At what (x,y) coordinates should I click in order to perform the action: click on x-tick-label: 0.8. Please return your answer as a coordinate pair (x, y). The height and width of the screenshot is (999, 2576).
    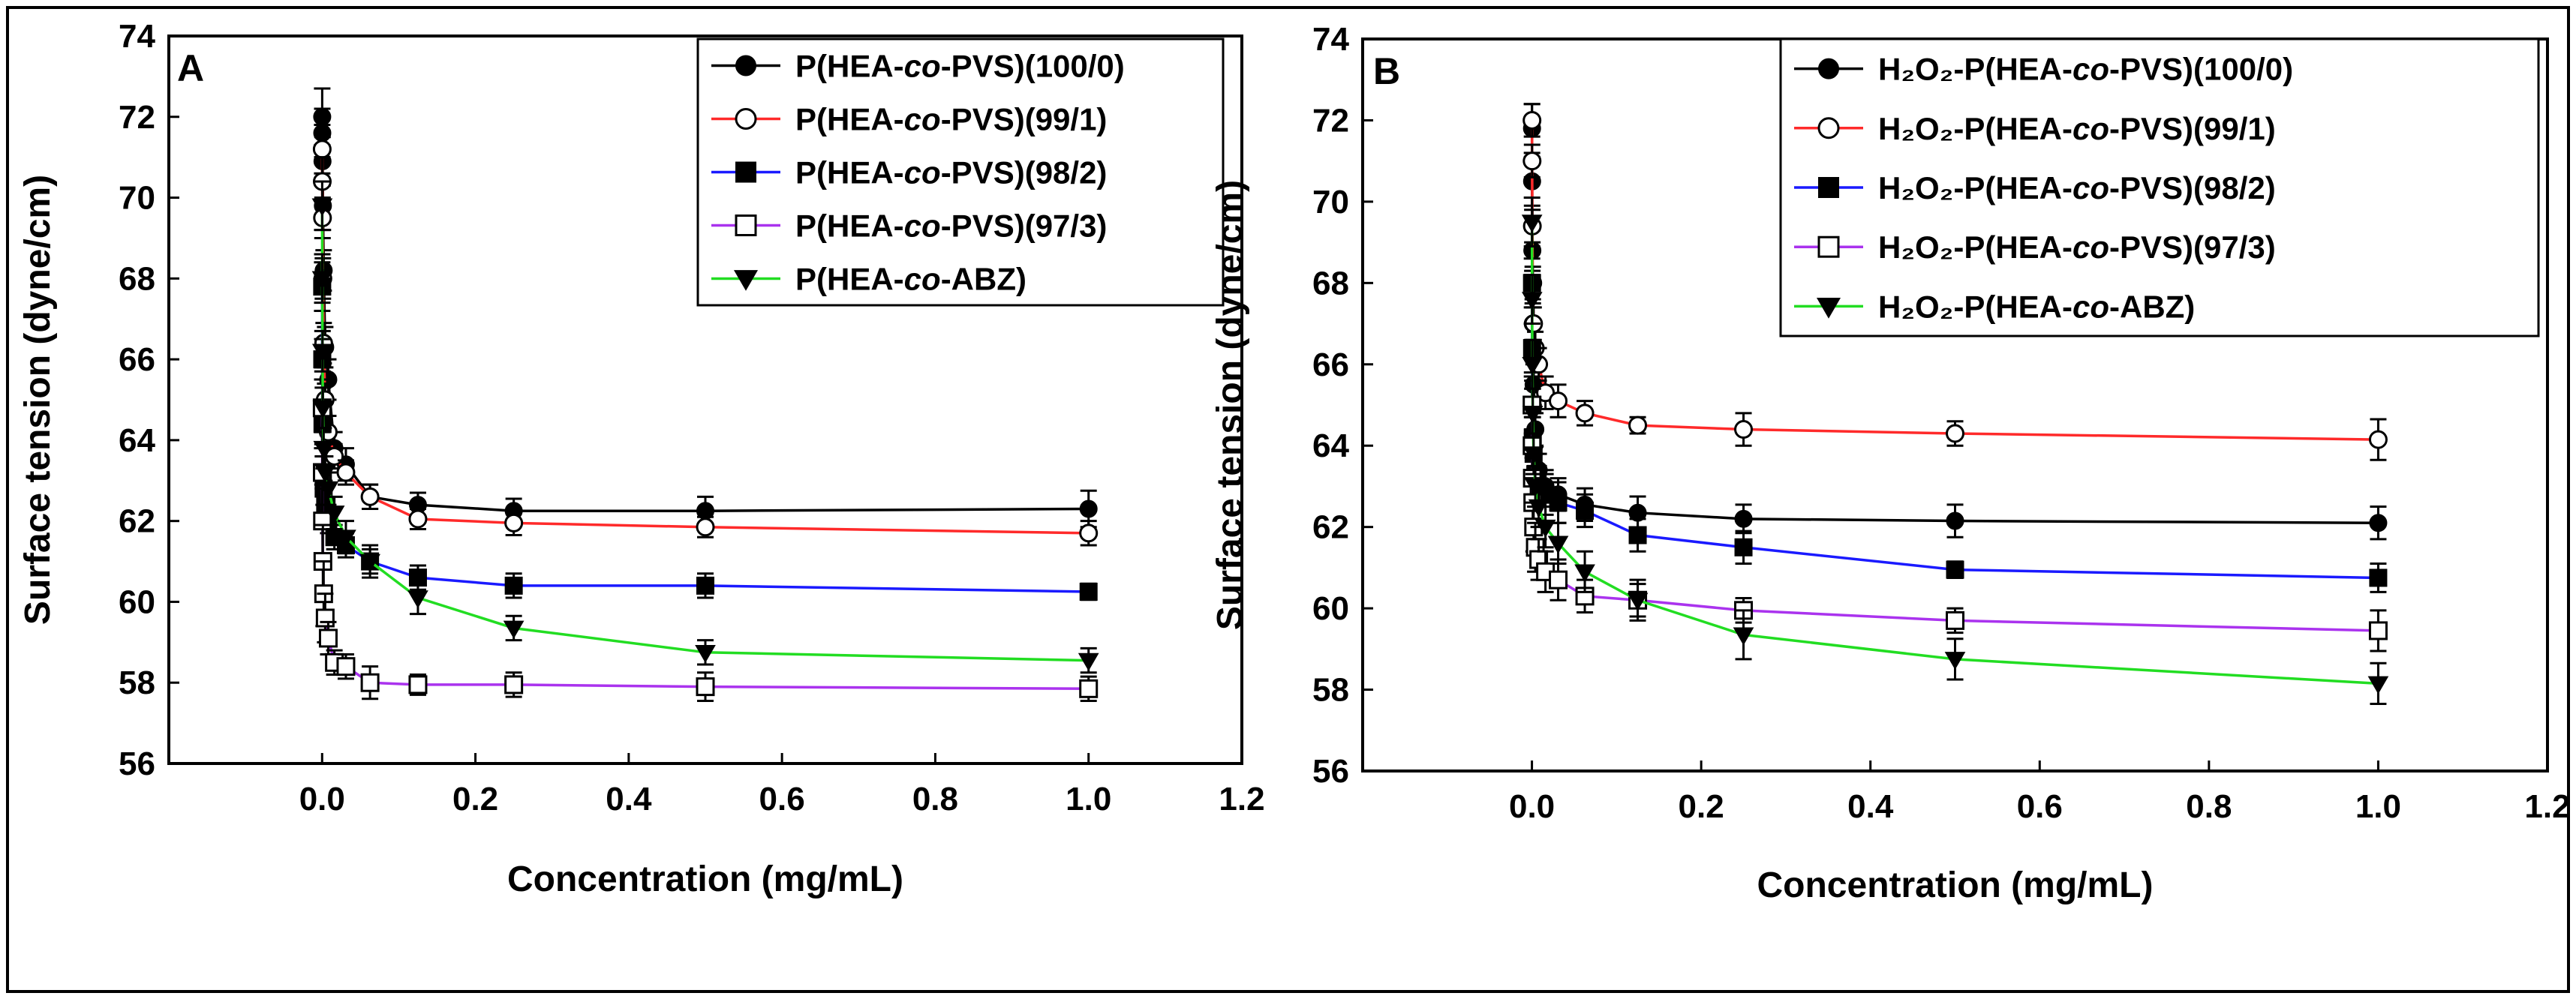
    Looking at the image, I should click on (2209, 806).